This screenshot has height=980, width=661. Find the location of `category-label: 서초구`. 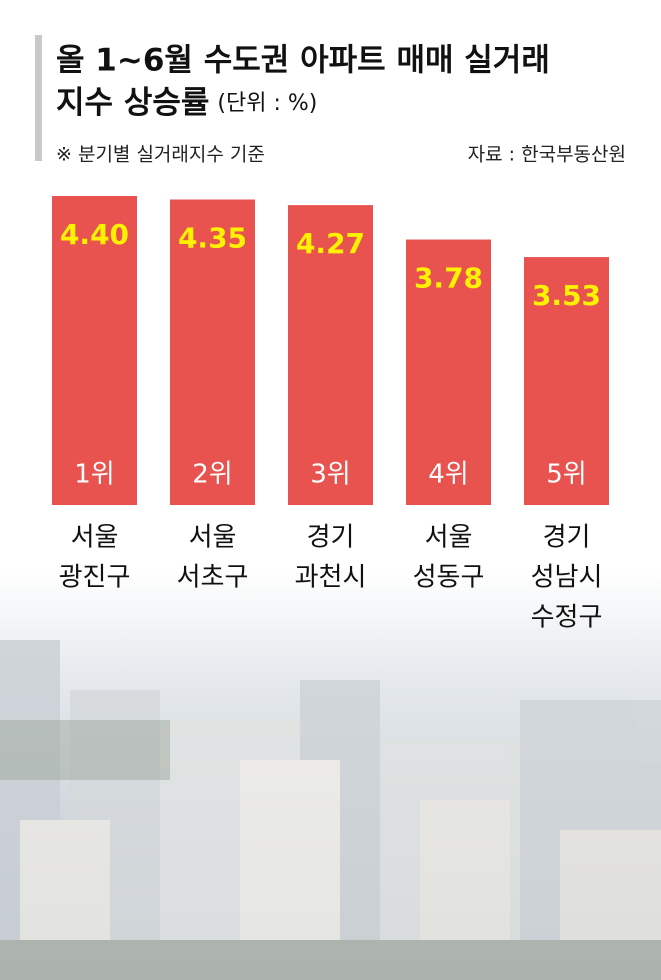

category-label: 서초구 is located at coordinates (213, 578).